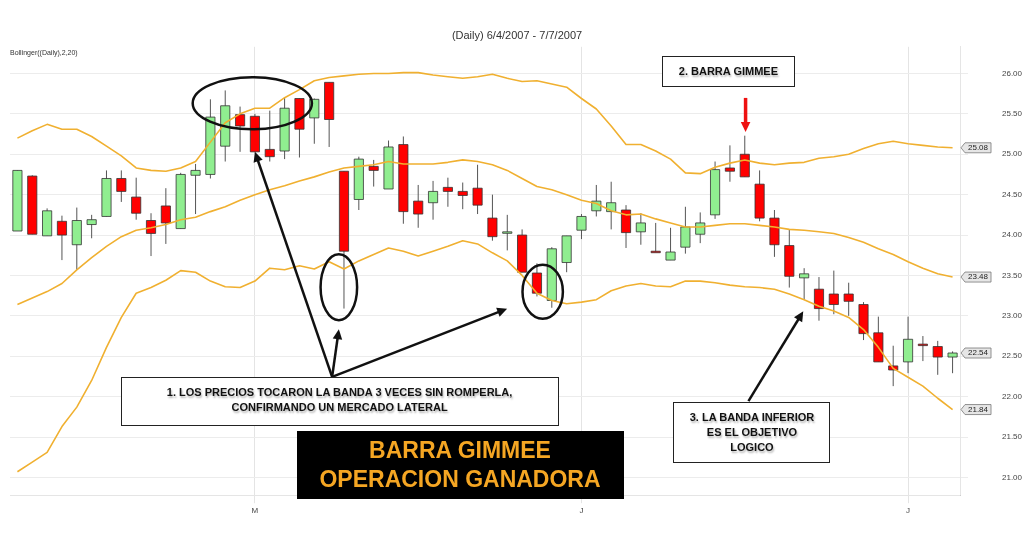 The height and width of the screenshot is (542, 1024). Describe the element at coordinates (1012, 154) in the screenshot. I see `y-tick-label: 25.00` at that location.